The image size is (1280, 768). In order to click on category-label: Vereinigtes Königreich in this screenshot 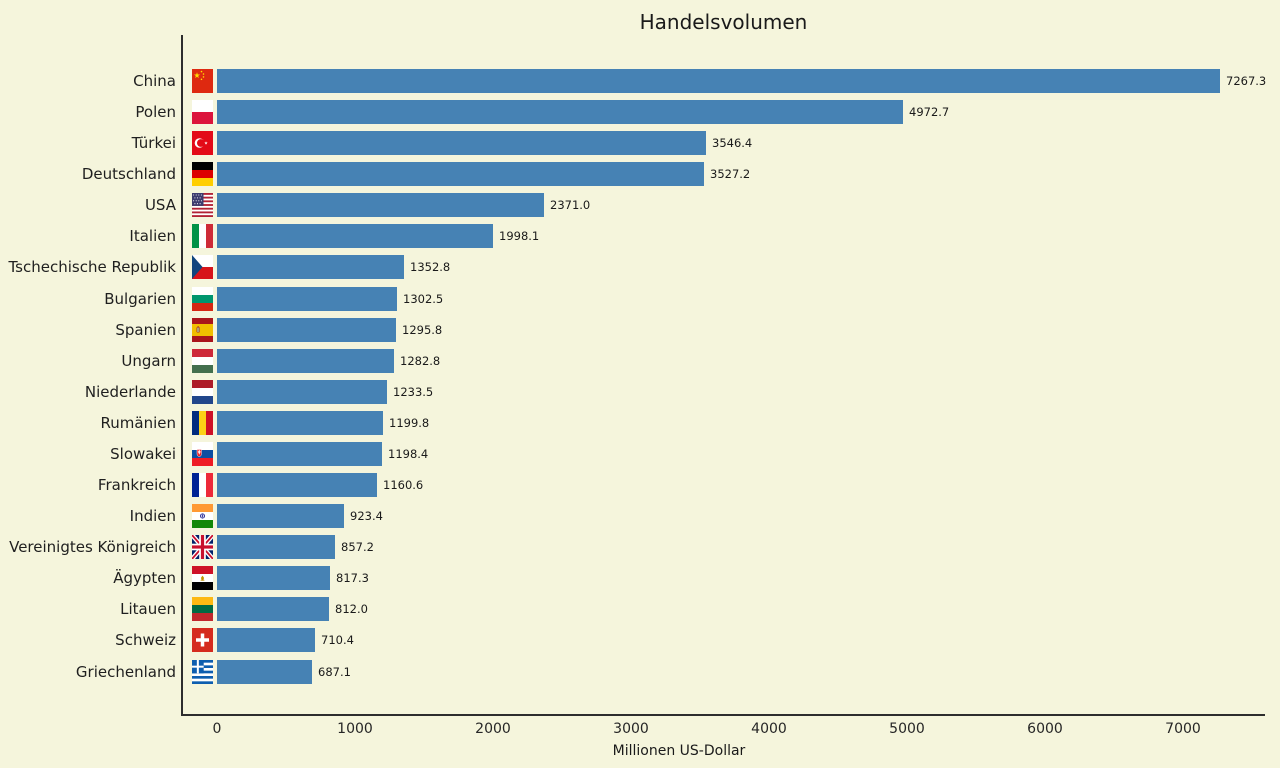, I will do `click(92, 547)`.